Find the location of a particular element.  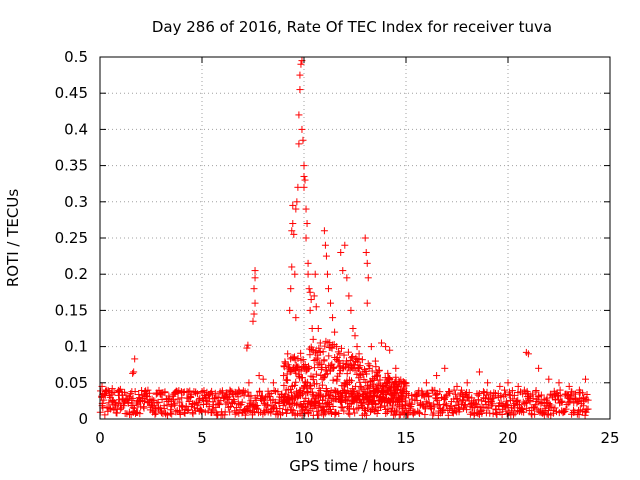

y-tick-label: 0.5 is located at coordinates (76, 57).